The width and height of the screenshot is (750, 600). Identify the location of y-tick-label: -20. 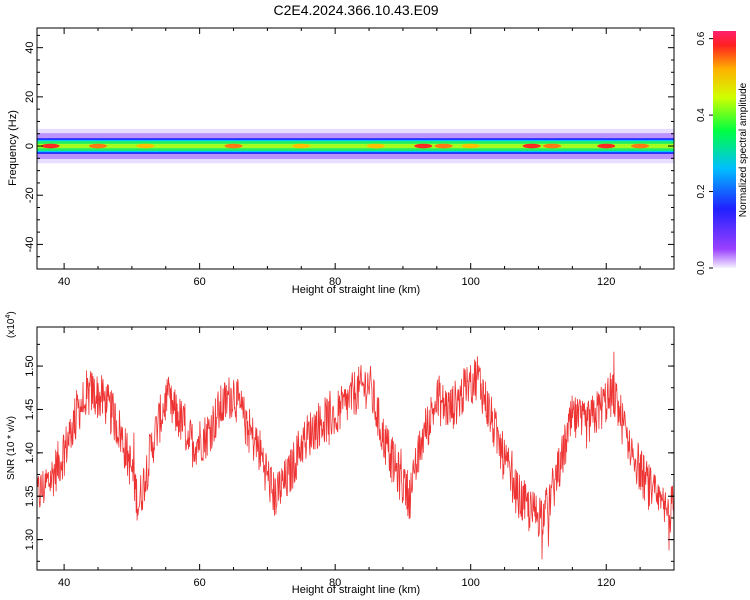
(30, 195).